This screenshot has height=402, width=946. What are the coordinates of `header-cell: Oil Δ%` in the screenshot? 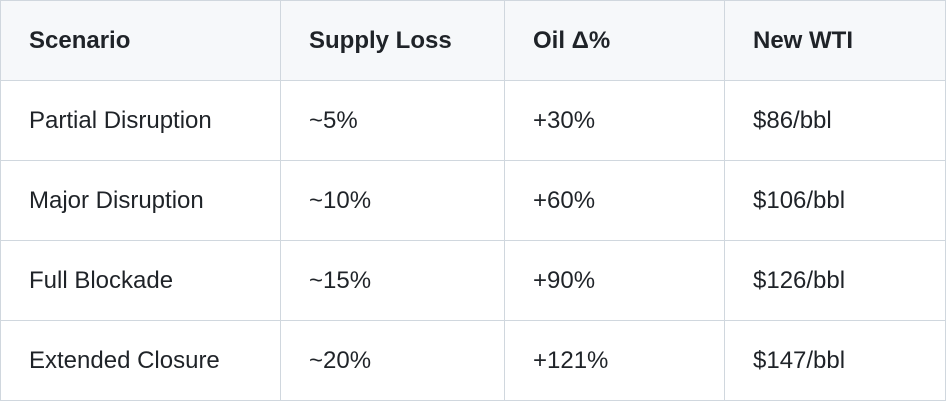 It's located at (614, 40).